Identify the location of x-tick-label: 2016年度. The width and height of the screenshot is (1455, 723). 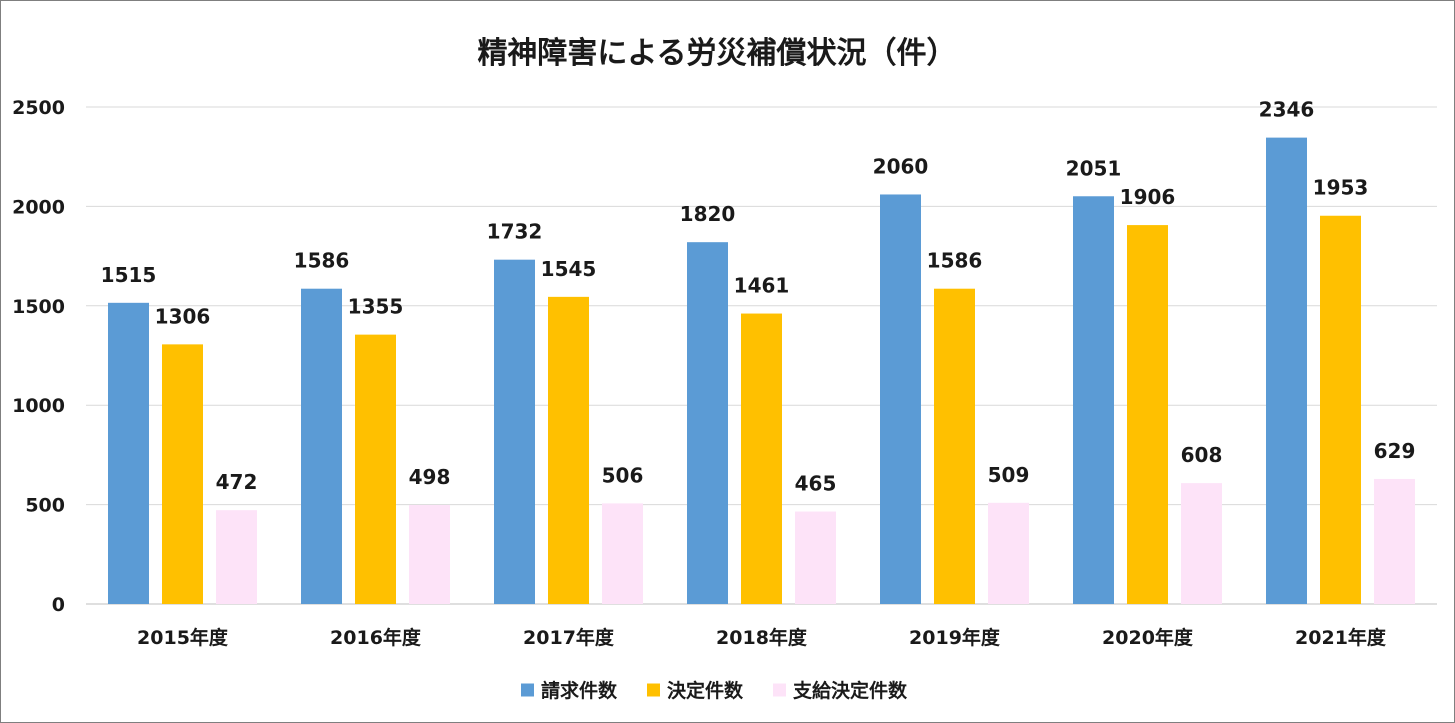
(376, 637).